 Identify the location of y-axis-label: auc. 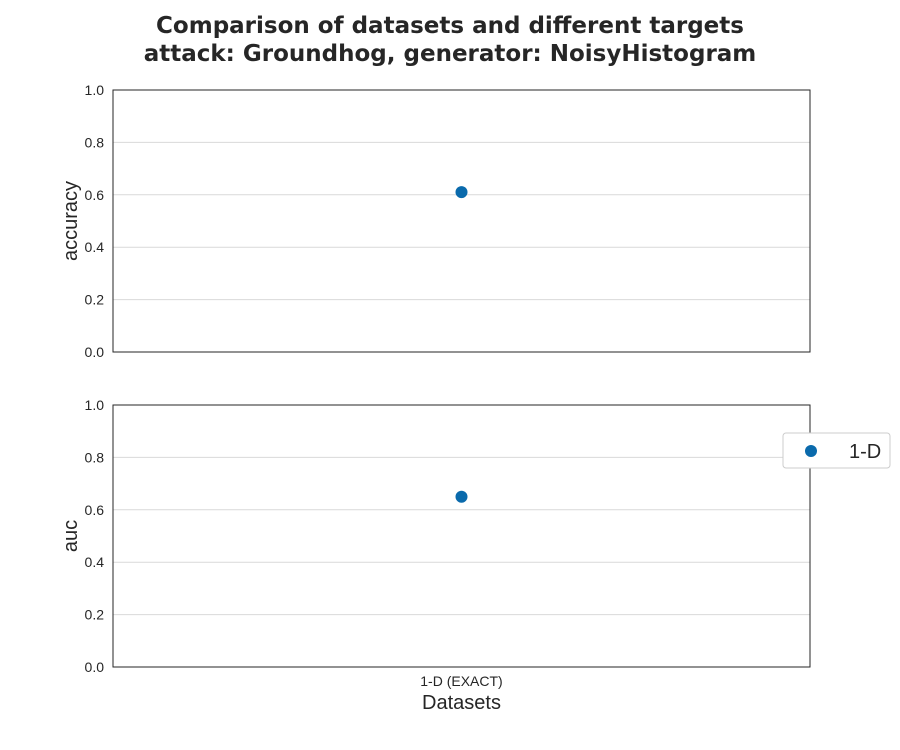
(71, 536).